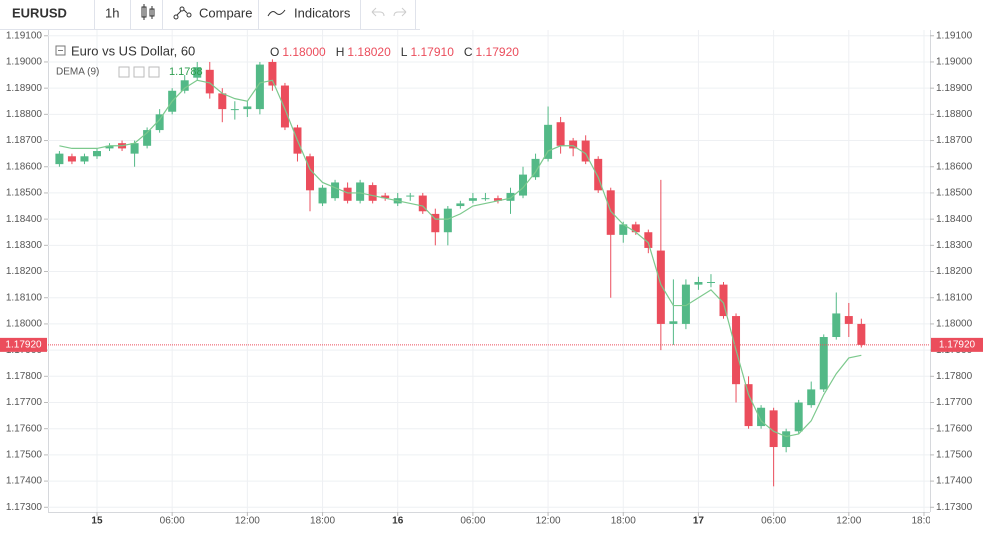 Image resolution: width=983 pixels, height=536 pixels. I want to click on y2-tick-label: 1.18100, so click(954, 297).